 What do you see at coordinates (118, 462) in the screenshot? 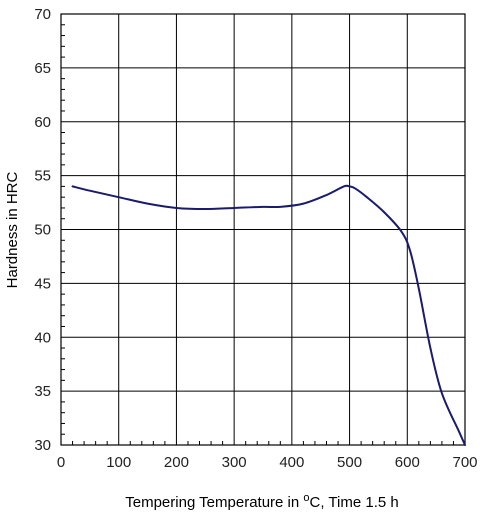
I see `x-tick-label: 100` at bounding box center [118, 462].